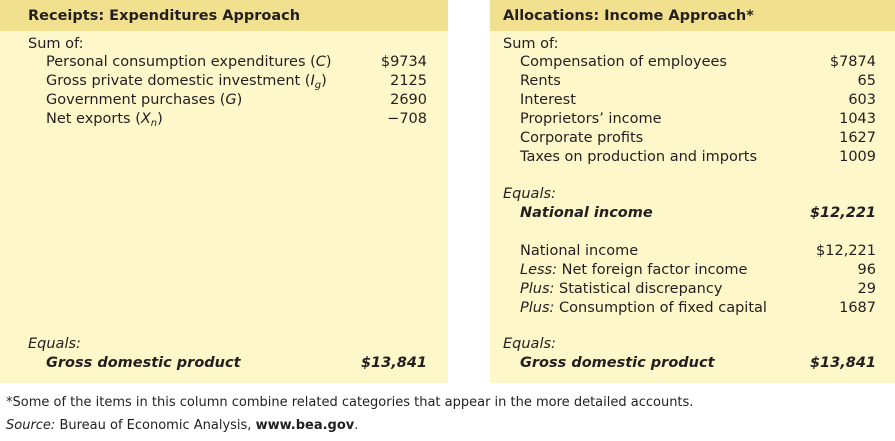  What do you see at coordinates (857, 138) in the screenshot?
I see `right-row-value: 1627` at bounding box center [857, 138].